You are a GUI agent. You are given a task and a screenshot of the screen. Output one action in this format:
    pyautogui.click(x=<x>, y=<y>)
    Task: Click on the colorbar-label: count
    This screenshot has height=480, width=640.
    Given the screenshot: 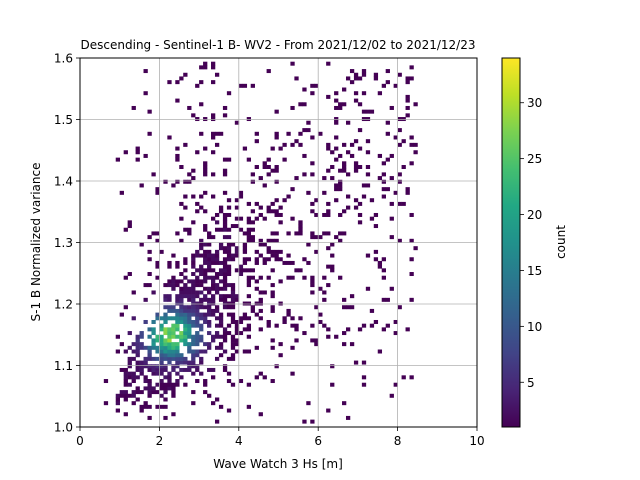 What is the action you would take?
    pyautogui.click(x=561, y=242)
    